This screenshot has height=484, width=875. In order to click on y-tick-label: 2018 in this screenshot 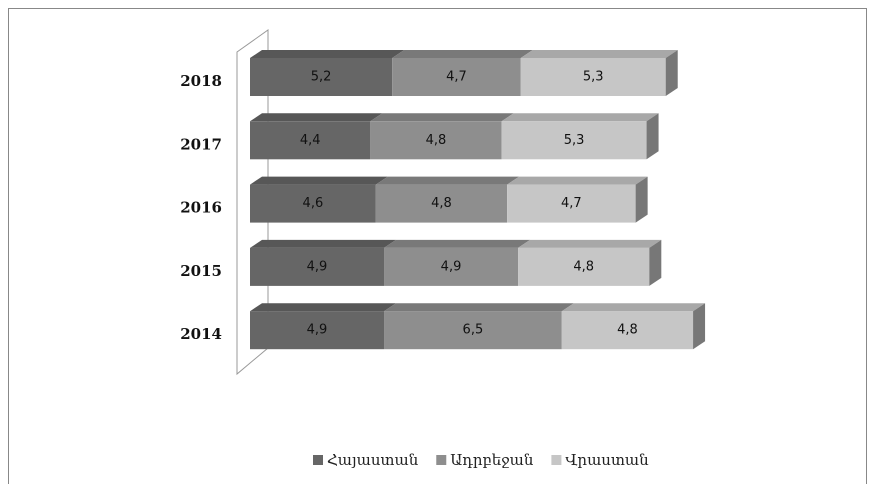, I will do `click(201, 81)`.